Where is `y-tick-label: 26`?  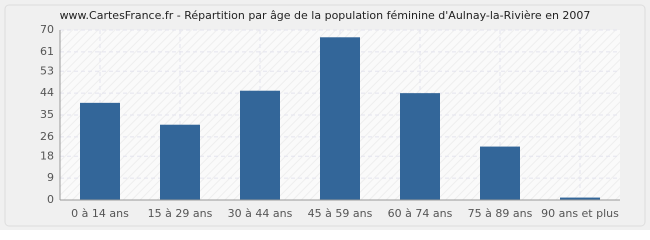 y-tick-label: 26 is located at coordinates (47, 136).